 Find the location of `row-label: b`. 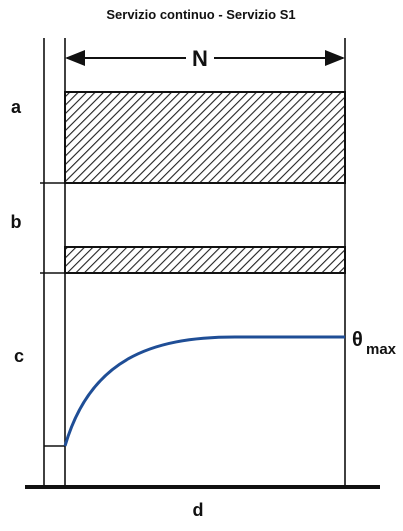

row-label: b is located at coordinates (16, 222).